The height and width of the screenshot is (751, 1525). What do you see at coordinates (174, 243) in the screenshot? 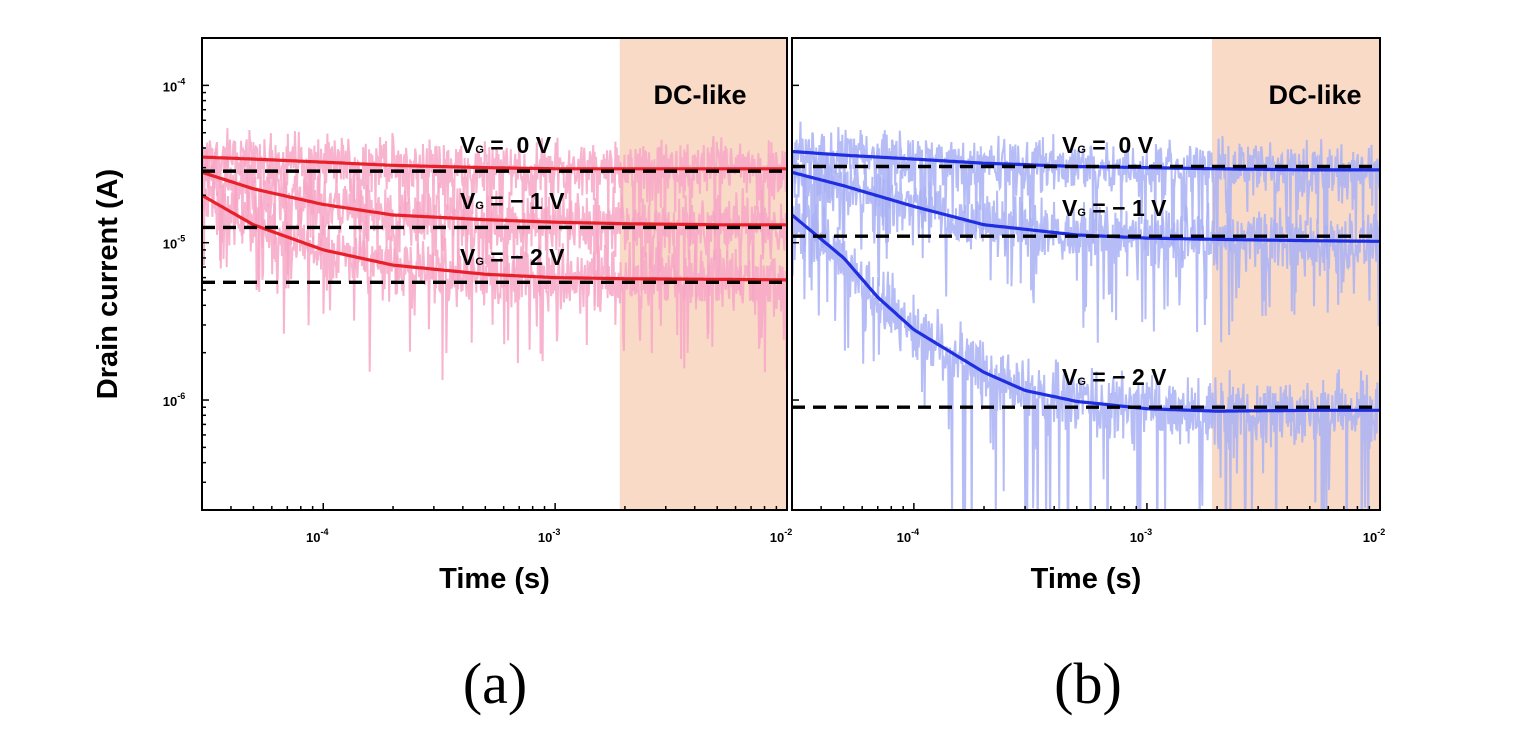
I see `y-tick-label: 10⁻⁵` at bounding box center [174, 243].